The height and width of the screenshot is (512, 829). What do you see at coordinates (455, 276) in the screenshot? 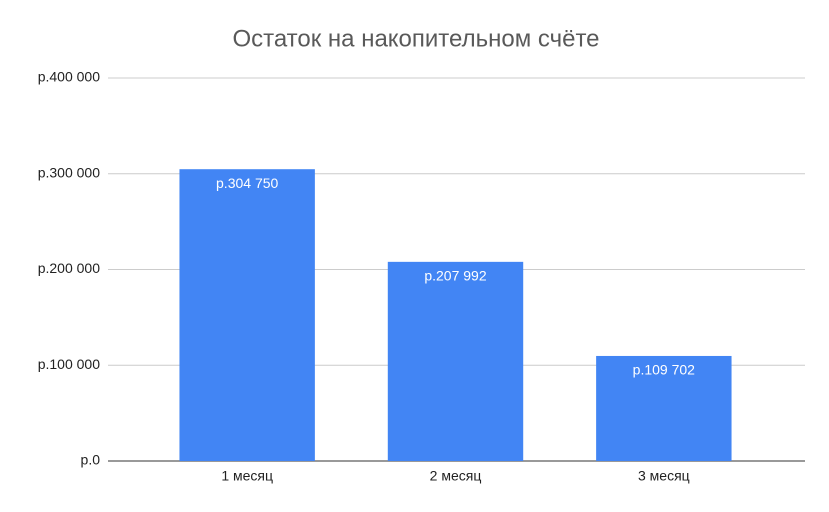
I see `value-label: р.207 992` at bounding box center [455, 276].